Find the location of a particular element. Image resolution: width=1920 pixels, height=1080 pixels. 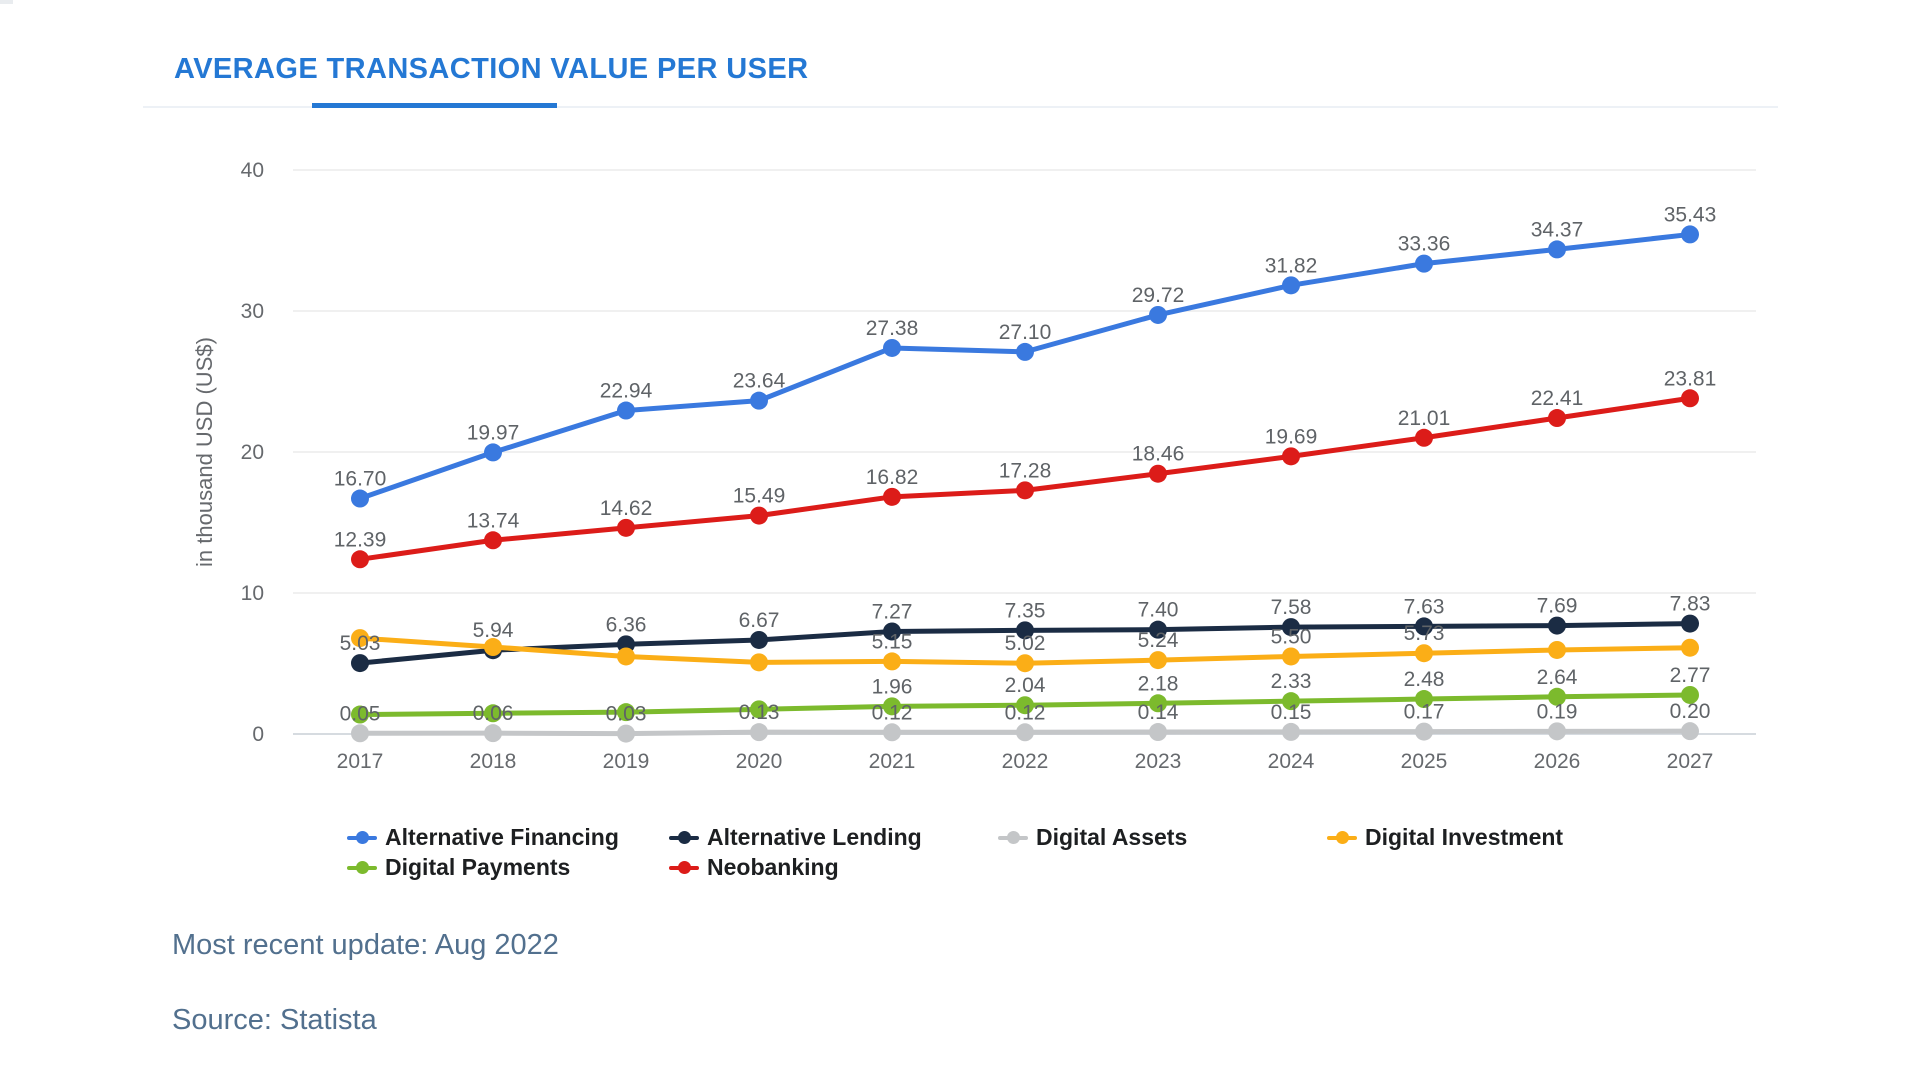

tab-average-transaction-value: AVERAGE TRANSACTION VALUE PER USER is located at coordinates (491, 69).